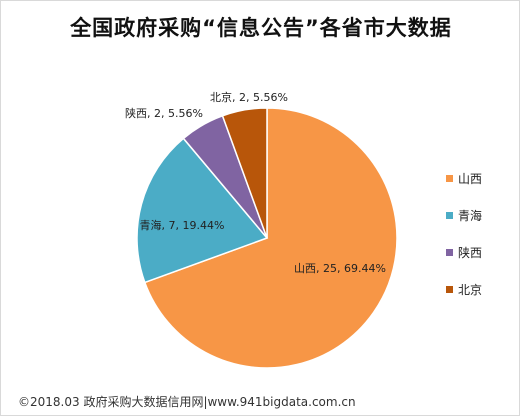 This screenshot has width=522, height=418. I want to click on legend-label: 青海, so click(470, 216).